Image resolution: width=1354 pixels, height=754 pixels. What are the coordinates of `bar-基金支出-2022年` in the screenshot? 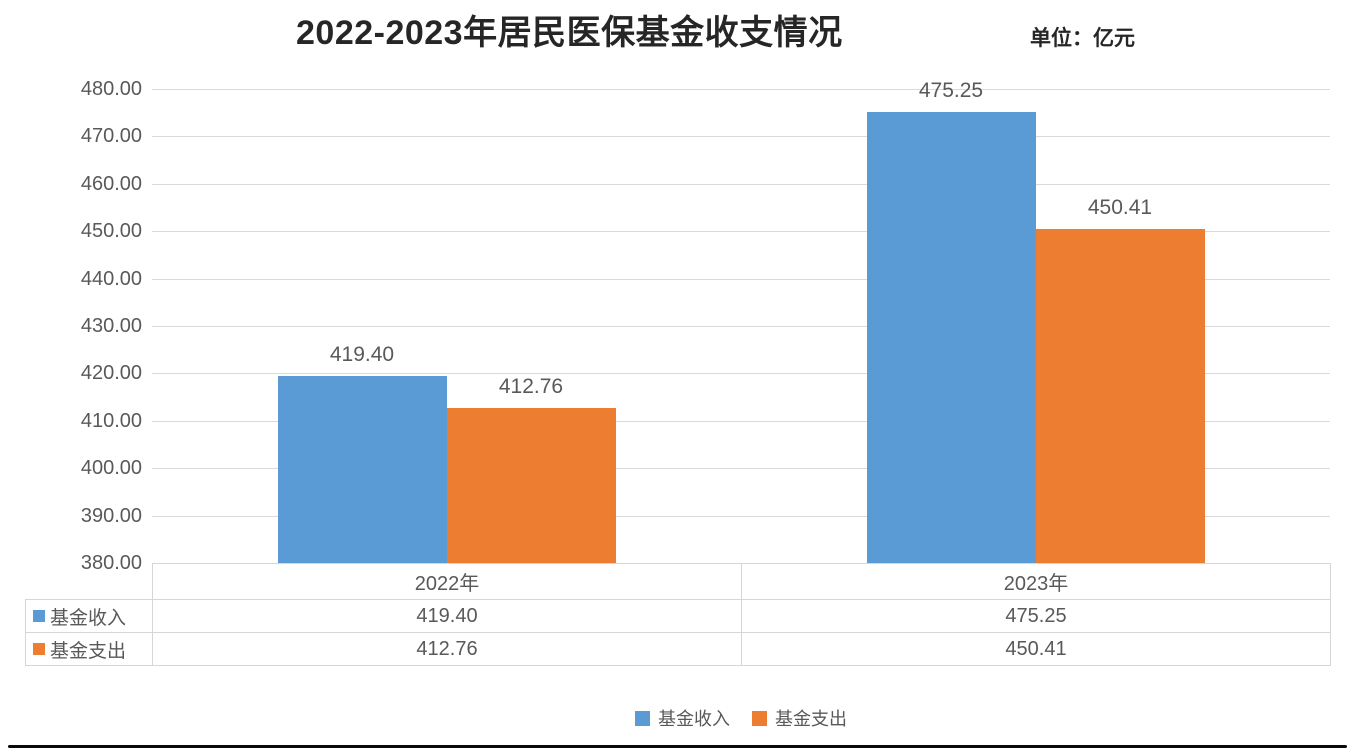 It's located at (531, 485).